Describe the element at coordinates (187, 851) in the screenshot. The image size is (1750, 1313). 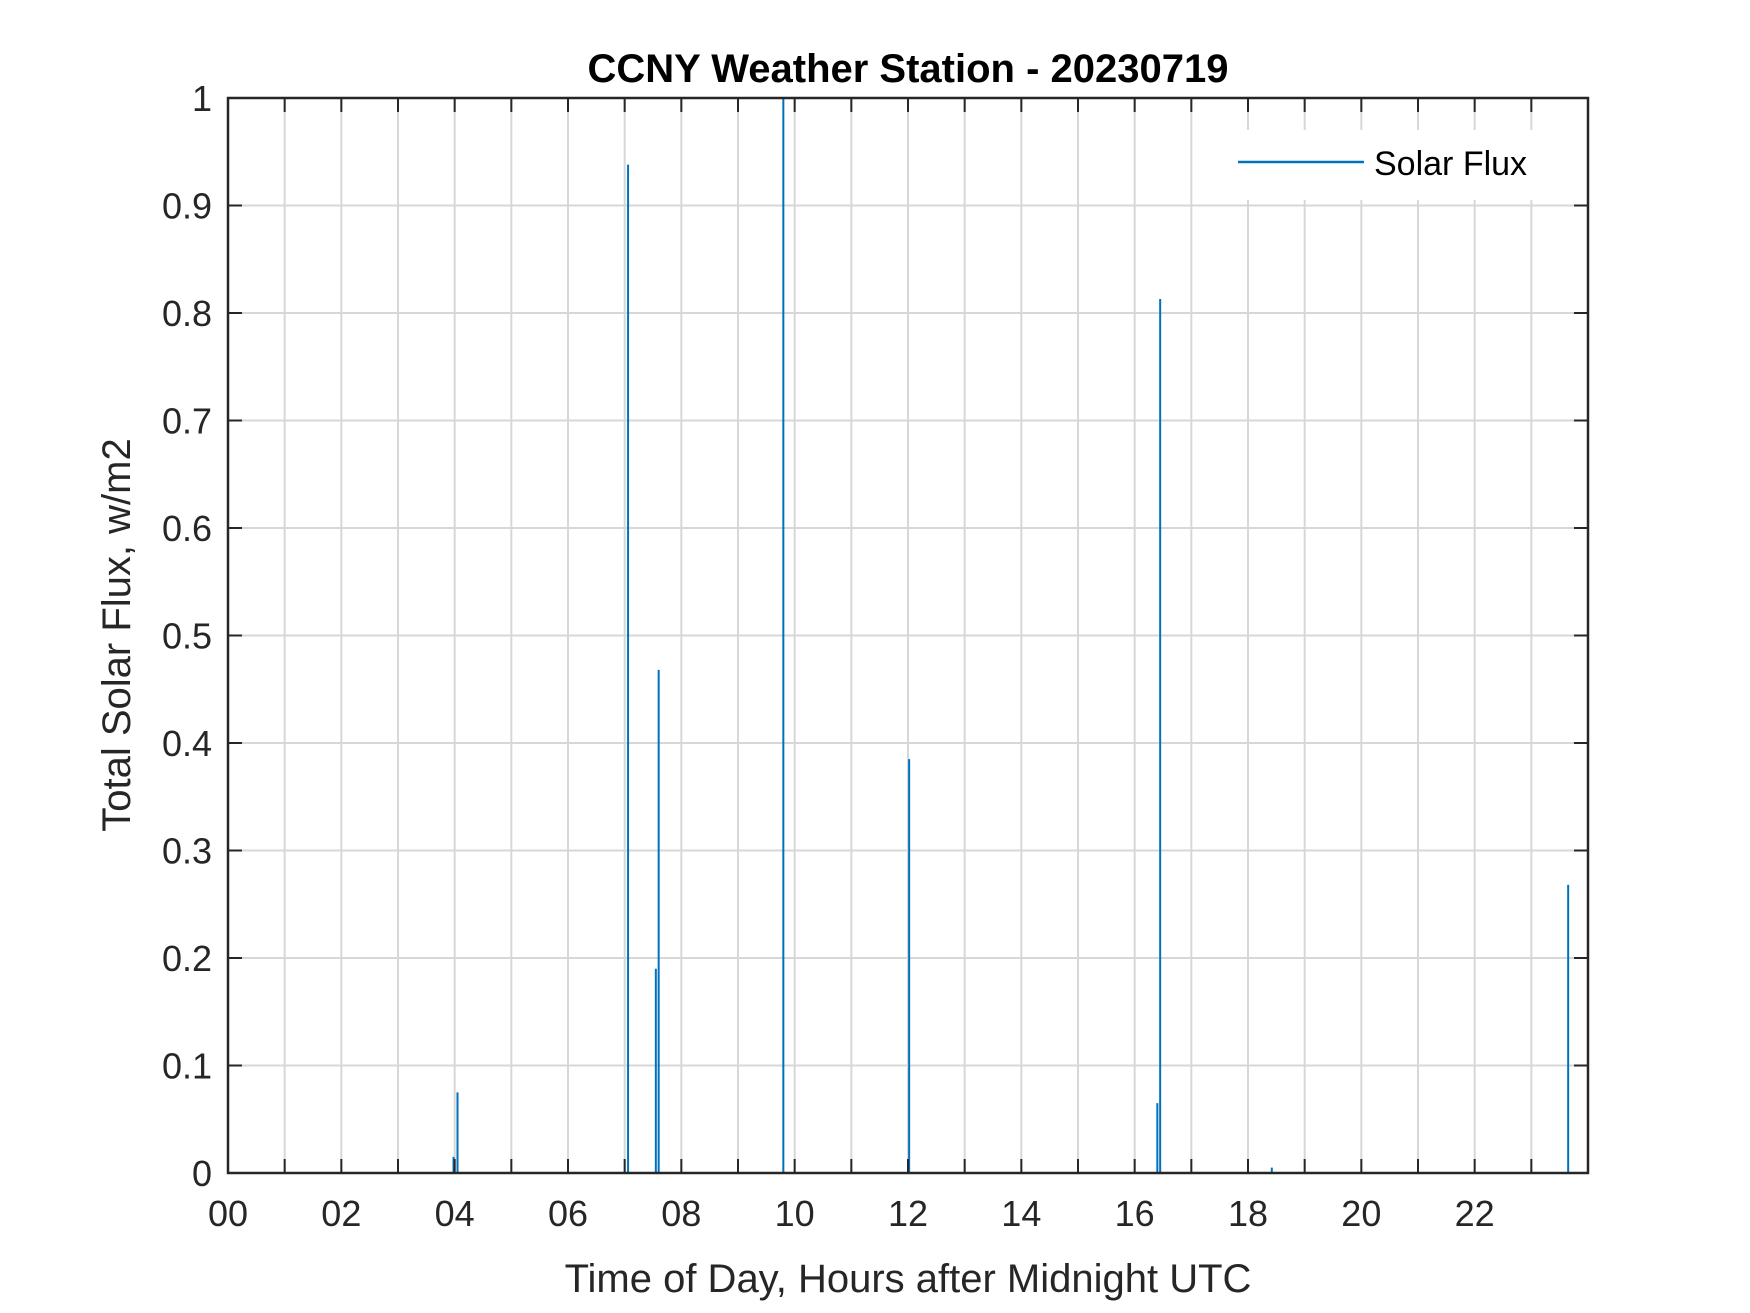
I see `y-tick-label: 0.3` at that location.